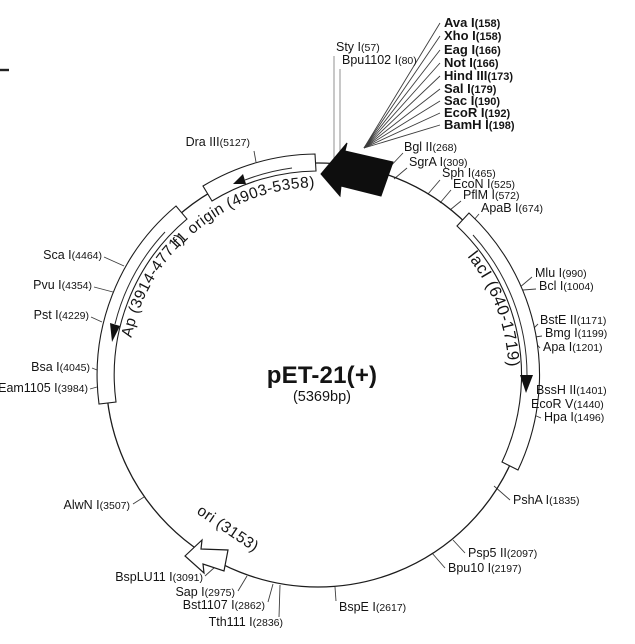 This screenshot has width=635, height=644. Describe the element at coordinates (426, 162) in the screenshot. I see `site-name: SgrA I` at that location.